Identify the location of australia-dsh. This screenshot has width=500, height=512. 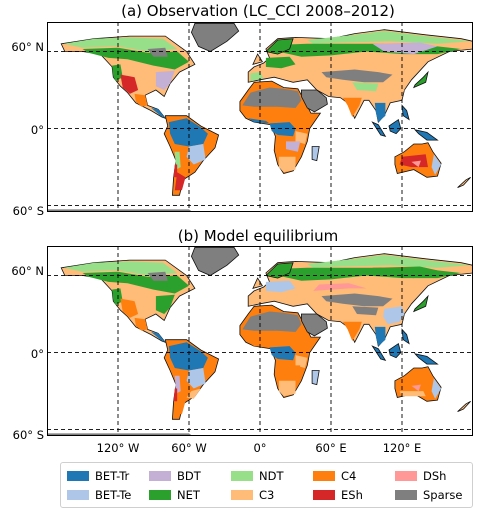
(416, 164).